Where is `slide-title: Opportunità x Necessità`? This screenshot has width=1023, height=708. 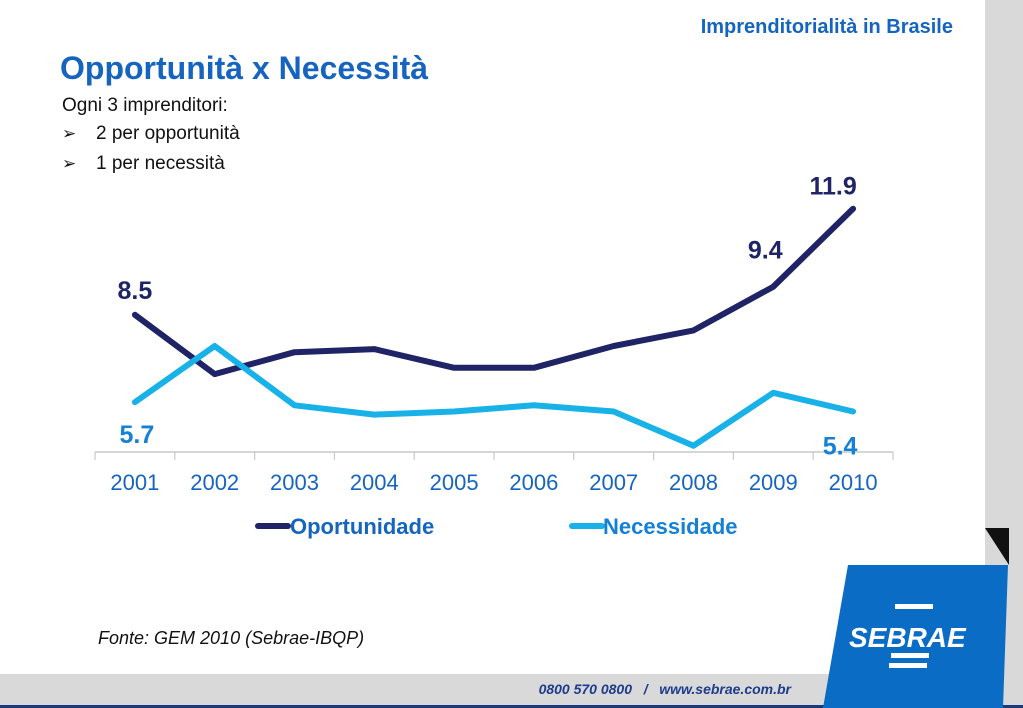
slide-title: Opportunità x Necessità is located at coordinates (244, 68).